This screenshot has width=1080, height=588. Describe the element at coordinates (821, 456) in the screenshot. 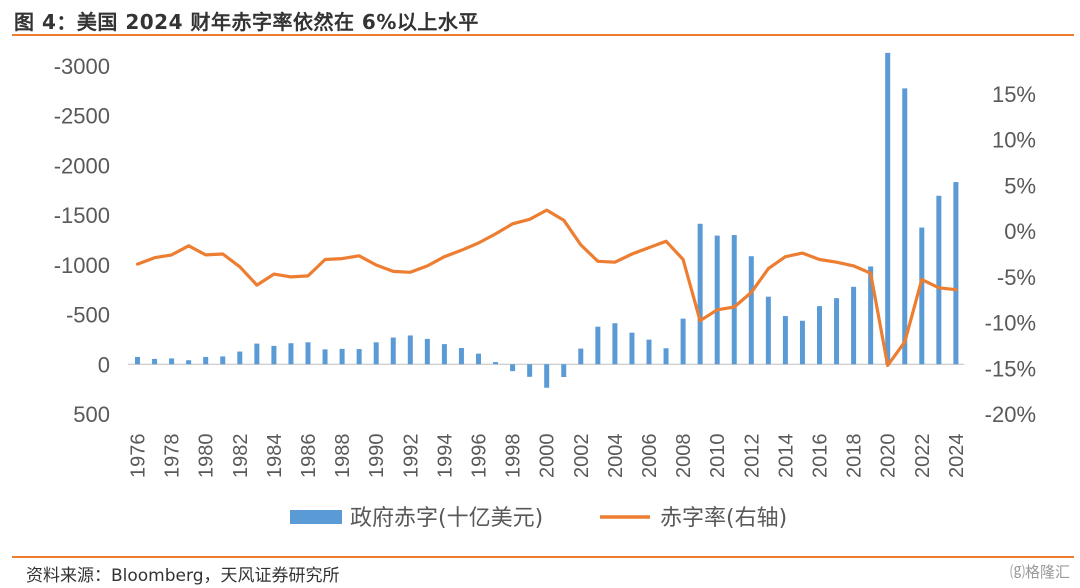

I see `x-axis-tick-label: 2016` at that location.